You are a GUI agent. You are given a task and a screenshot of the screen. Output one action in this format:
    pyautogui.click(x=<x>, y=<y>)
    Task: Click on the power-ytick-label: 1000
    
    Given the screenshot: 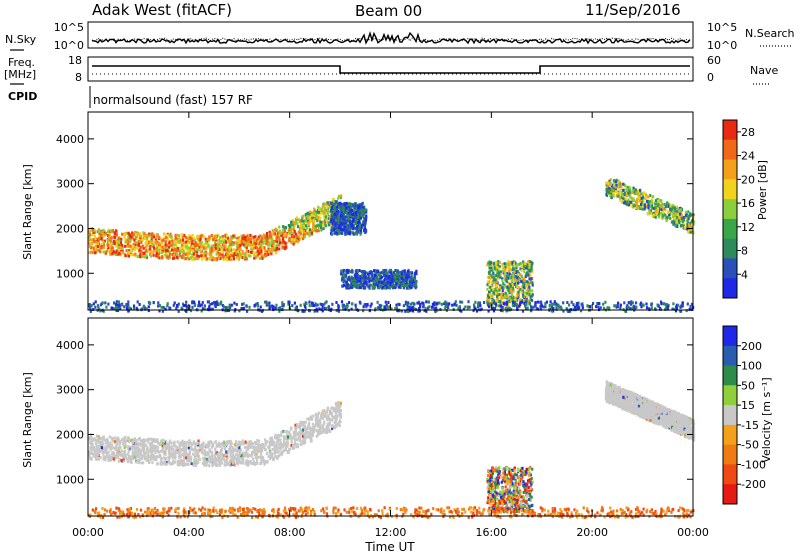 What is the action you would take?
    pyautogui.click(x=70, y=273)
    